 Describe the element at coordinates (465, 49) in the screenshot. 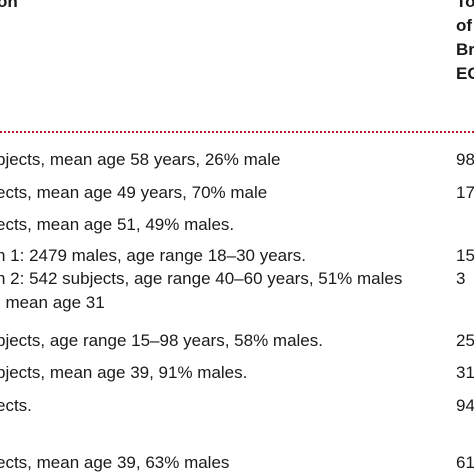

I see `column-header-line: Br` at that location.